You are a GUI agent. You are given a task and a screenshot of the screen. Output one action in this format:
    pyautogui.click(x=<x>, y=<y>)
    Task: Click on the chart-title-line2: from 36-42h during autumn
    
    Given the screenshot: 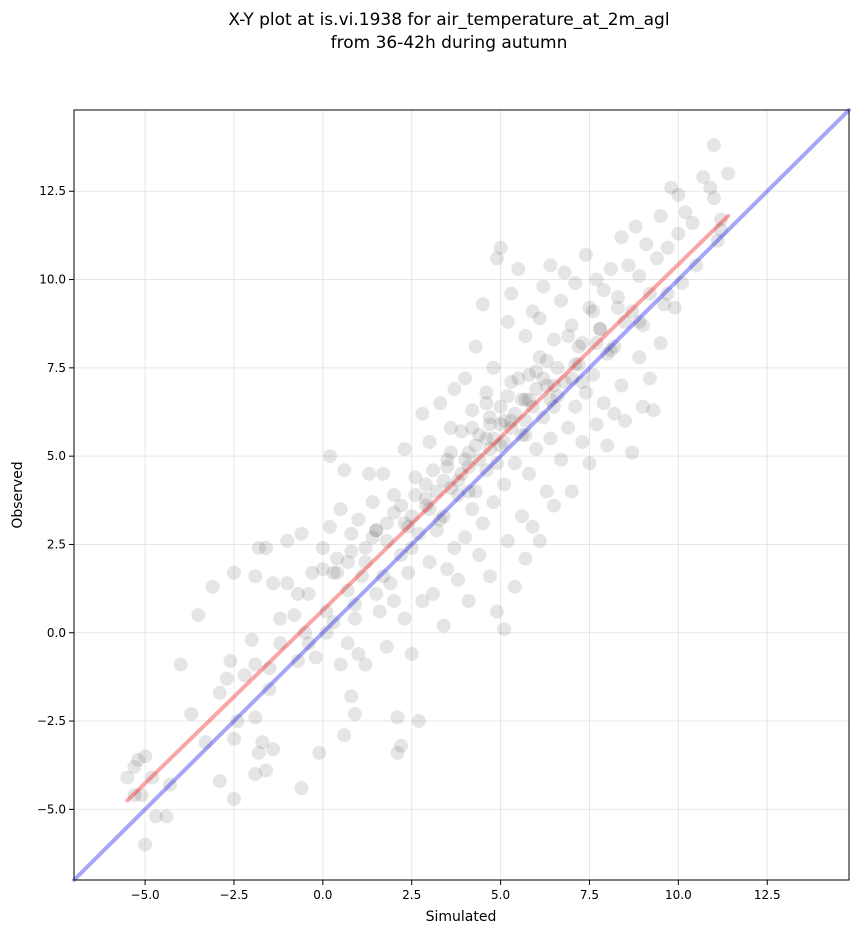 What is the action you would take?
    pyautogui.click(x=449, y=43)
    